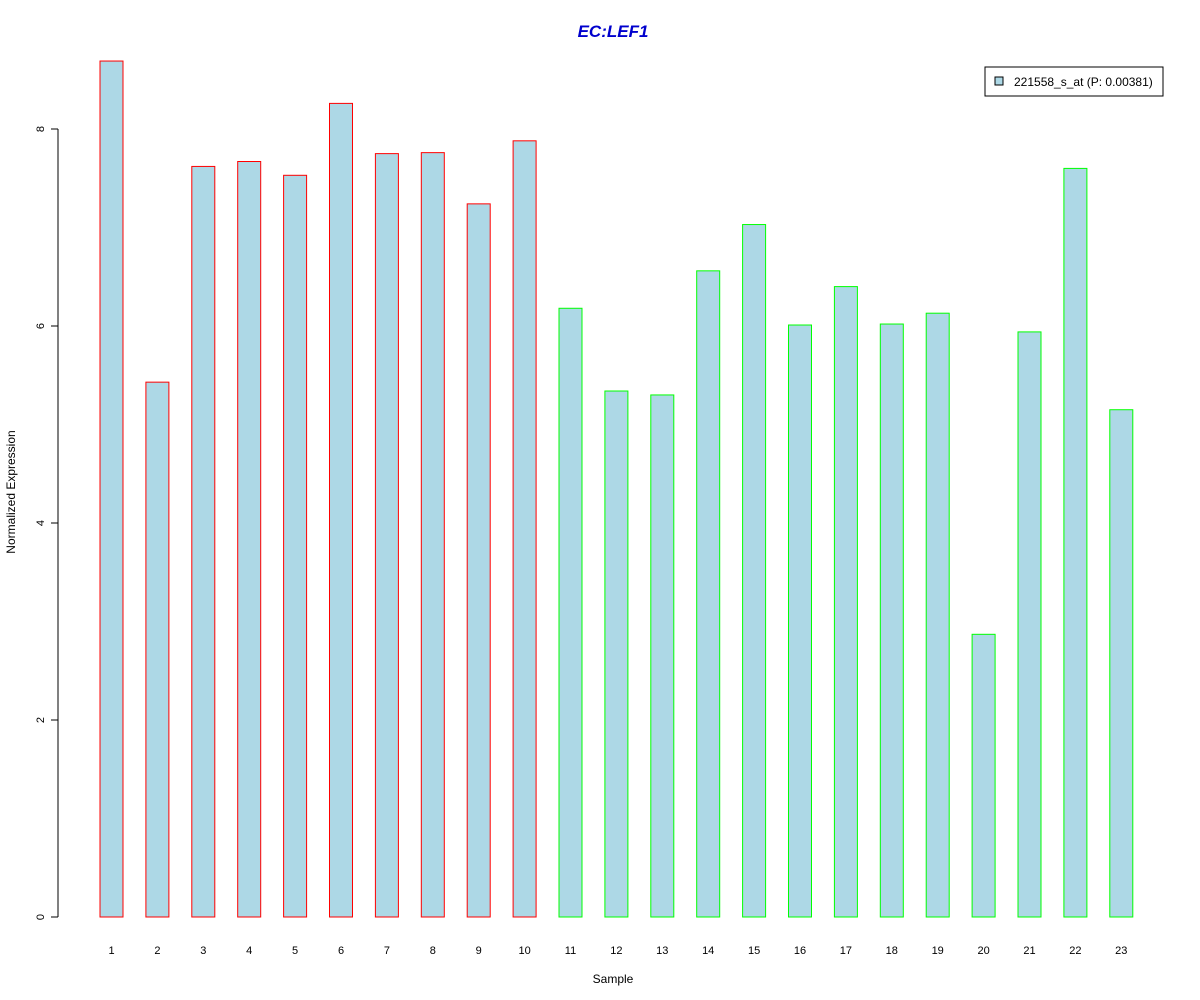 The width and height of the screenshot is (1200, 1000). I want to click on x-tick-label: 7, so click(387, 951).